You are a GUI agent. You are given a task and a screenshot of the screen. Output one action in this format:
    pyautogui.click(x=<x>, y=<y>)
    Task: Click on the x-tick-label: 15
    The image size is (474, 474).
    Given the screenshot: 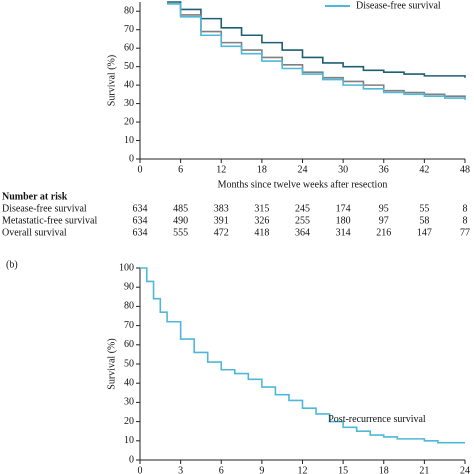 What is the action you would take?
    pyautogui.click(x=343, y=469)
    